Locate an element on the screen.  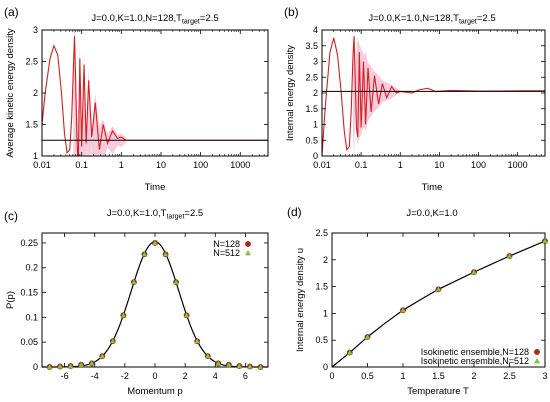
x-tick-label: 0 is located at coordinates (331, 376).